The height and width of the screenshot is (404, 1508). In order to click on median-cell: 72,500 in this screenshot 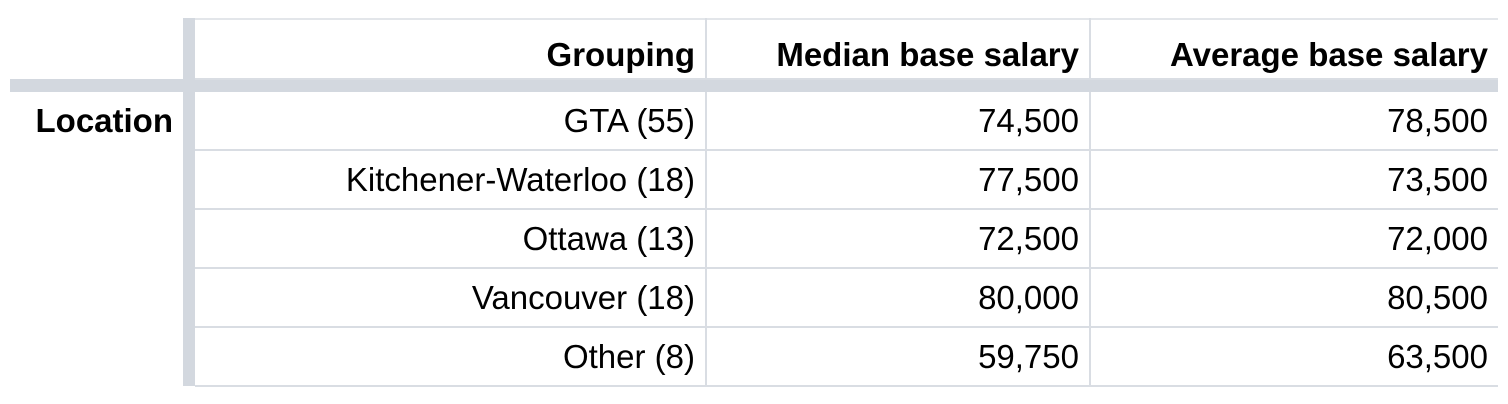, I will do `click(898, 239)`.